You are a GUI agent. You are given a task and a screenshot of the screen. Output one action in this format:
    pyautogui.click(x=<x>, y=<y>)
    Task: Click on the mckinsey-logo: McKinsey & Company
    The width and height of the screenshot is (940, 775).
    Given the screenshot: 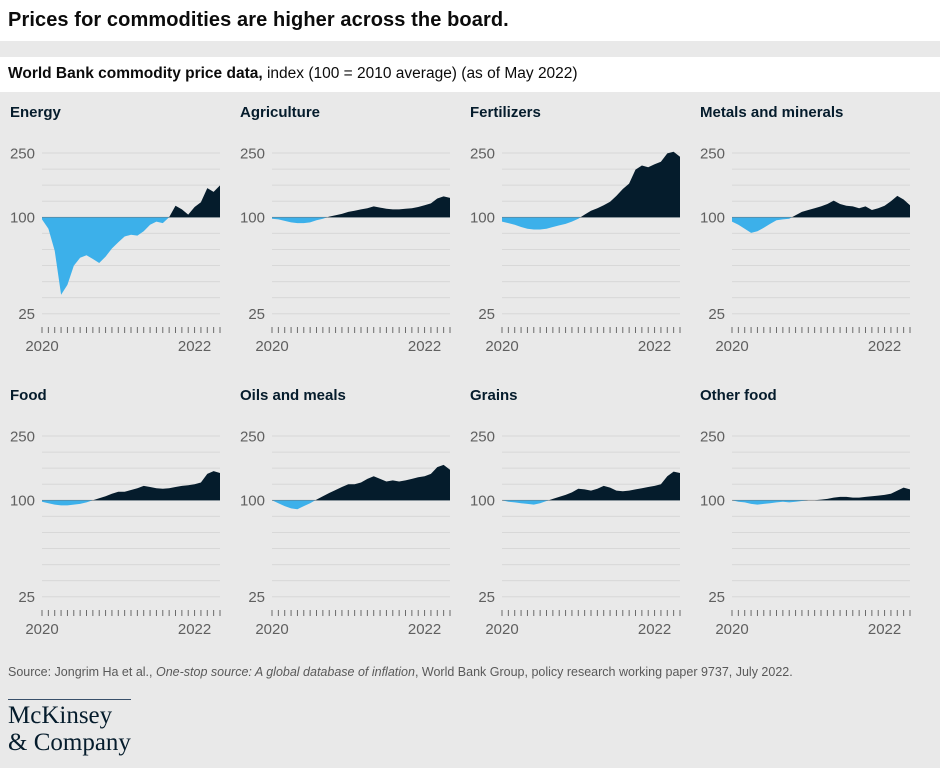 What is the action you would take?
    pyautogui.click(x=69, y=727)
    